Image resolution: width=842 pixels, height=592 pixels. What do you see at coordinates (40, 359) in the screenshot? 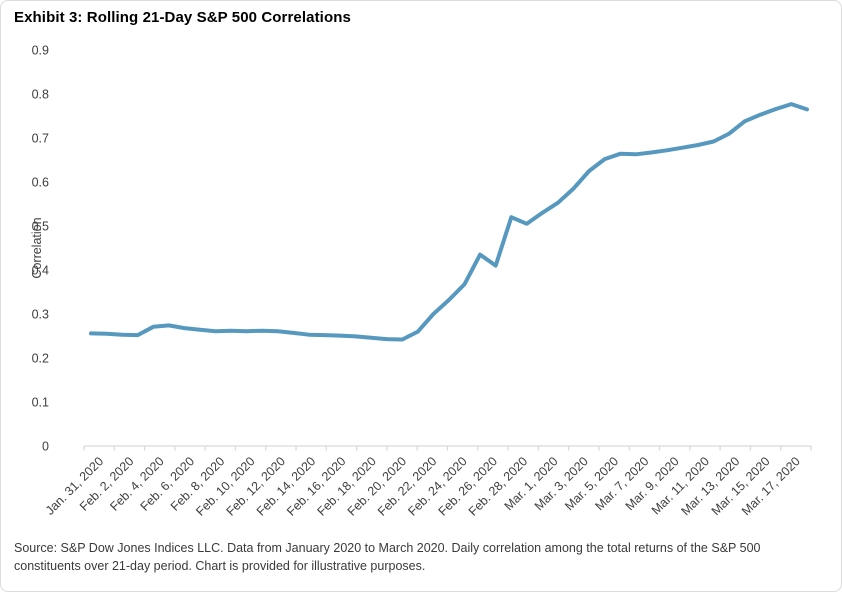
I see `y-tick-label: 0.2` at bounding box center [40, 359].